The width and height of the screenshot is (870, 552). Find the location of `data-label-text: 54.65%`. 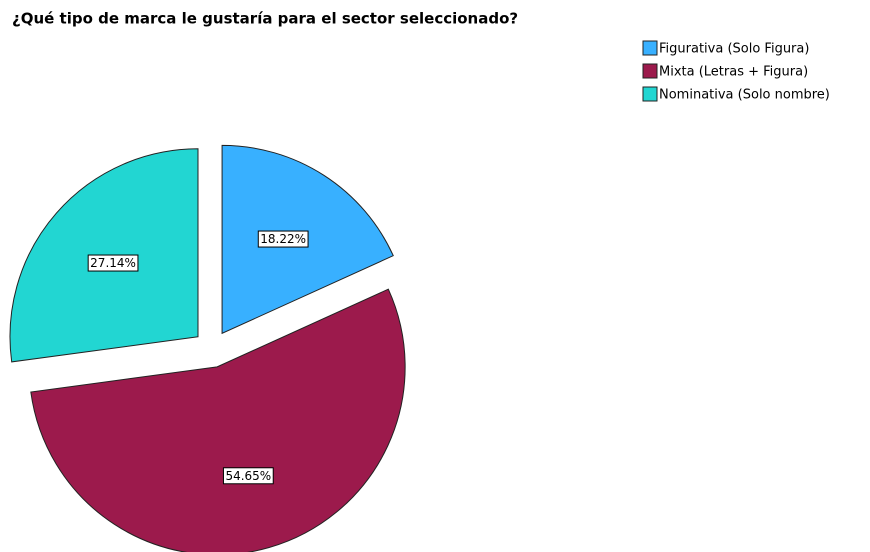

data-label-text: 54.65% is located at coordinates (248, 476).